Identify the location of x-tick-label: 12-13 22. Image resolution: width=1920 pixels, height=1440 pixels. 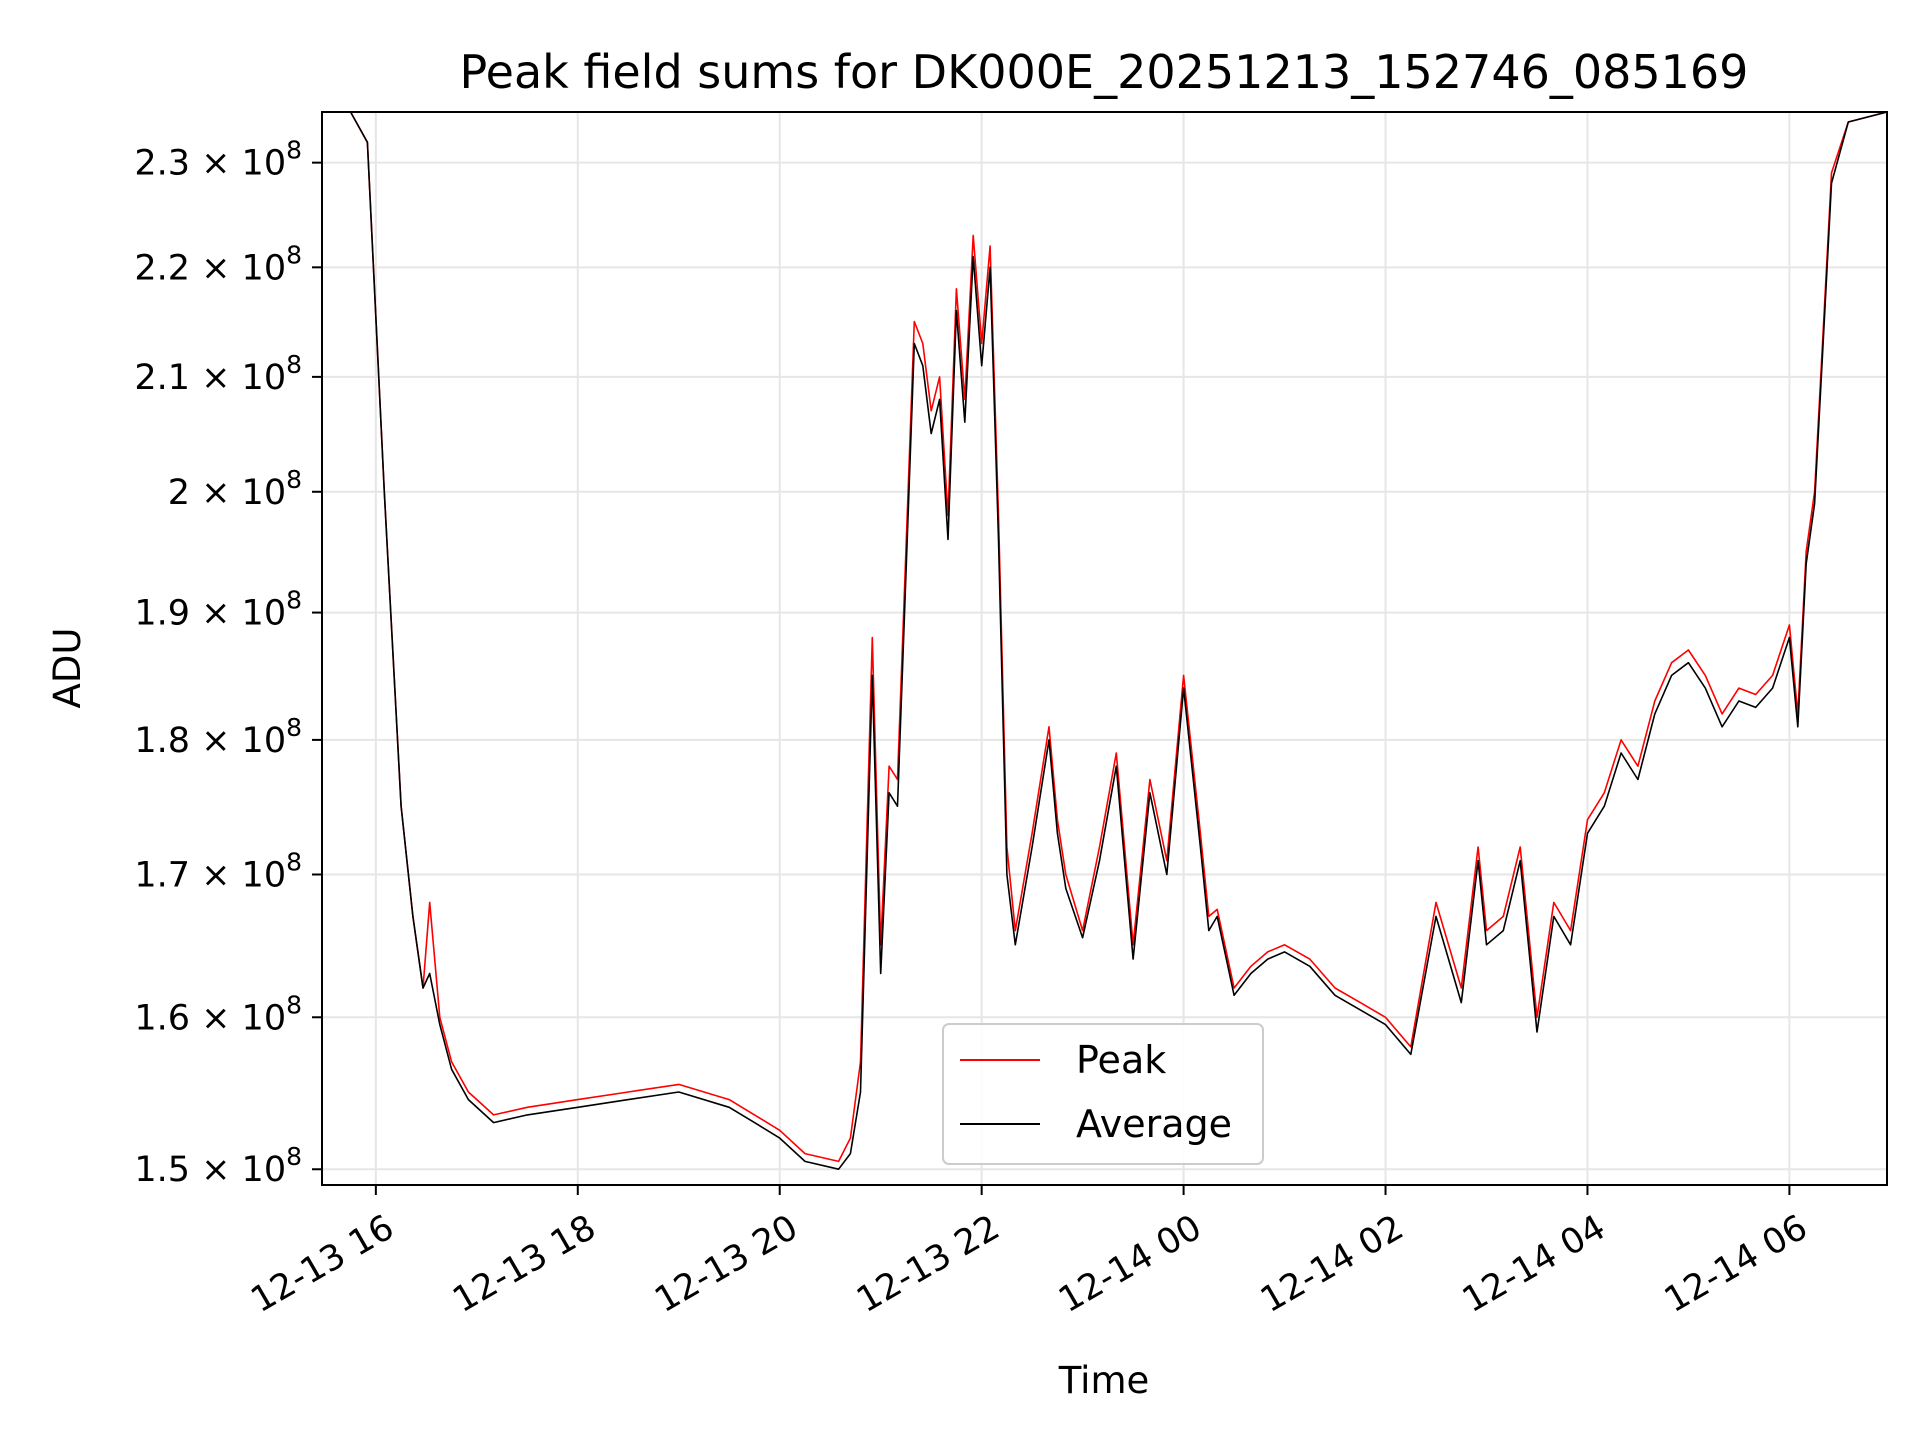
(928, 1264).